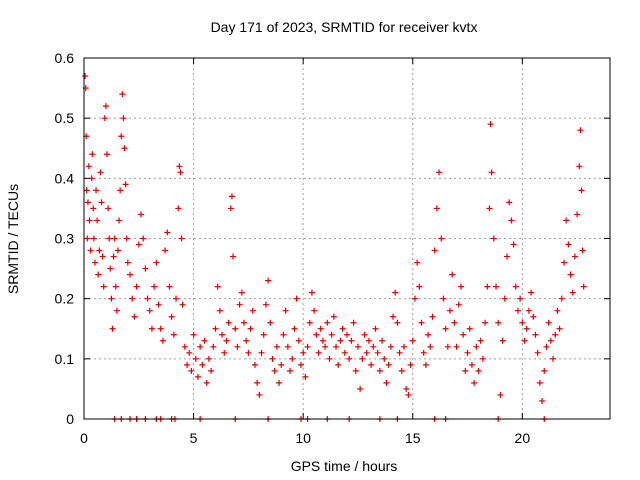 The width and height of the screenshot is (640, 480). What do you see at coordinates (65, 58) in the screenshot?
I see `y-tick-label: 0.6` at bounding box center [65, 58].